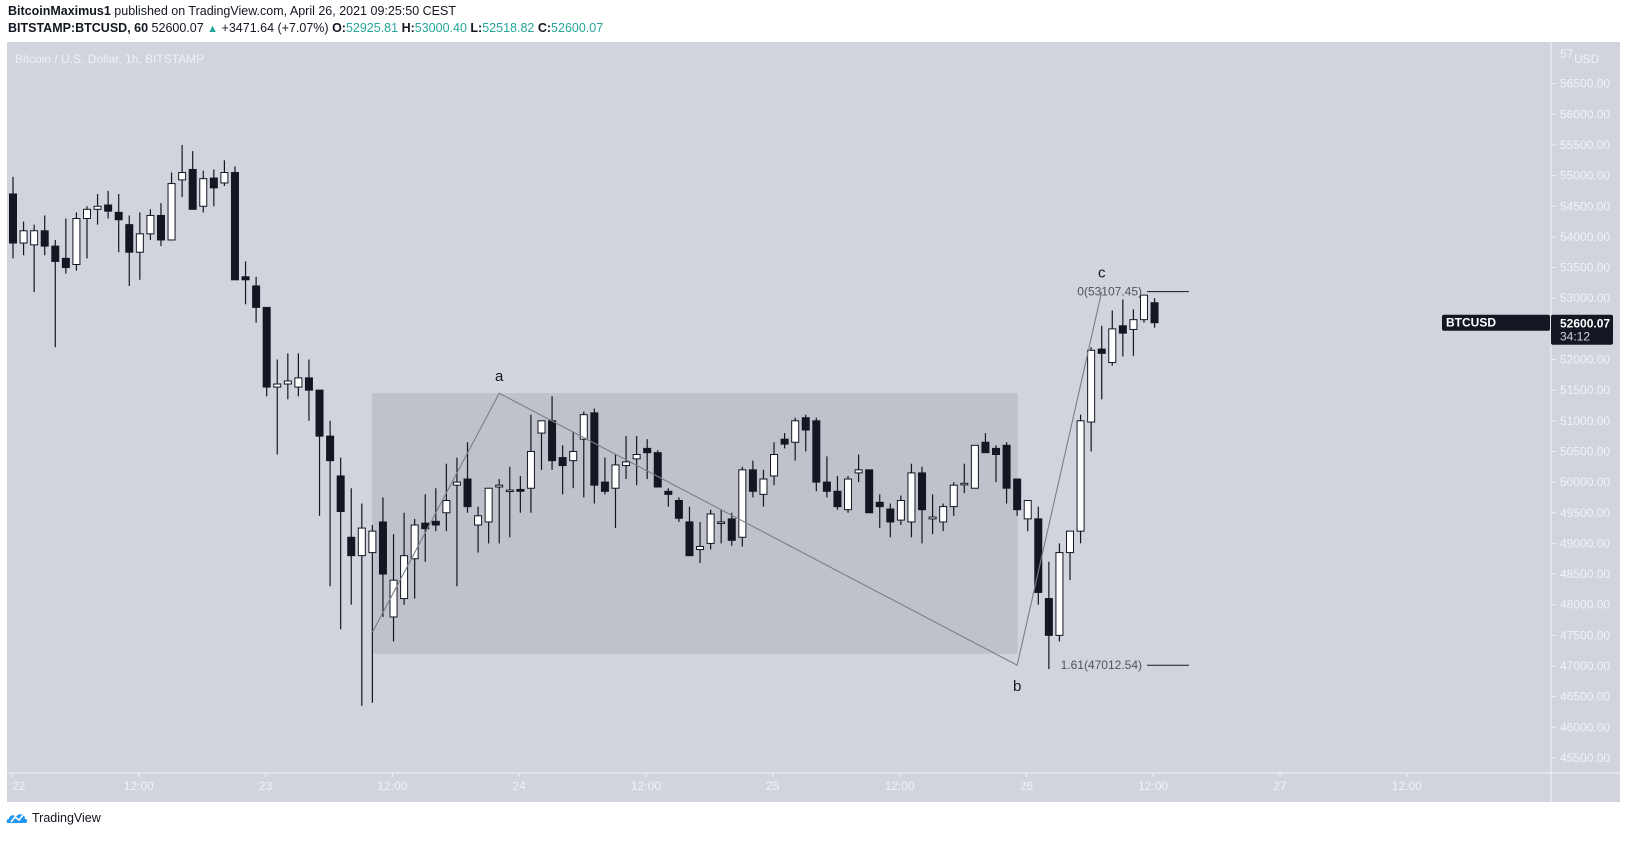  I want to click on price-axis-label: 50500.00, so click(1585, 451).